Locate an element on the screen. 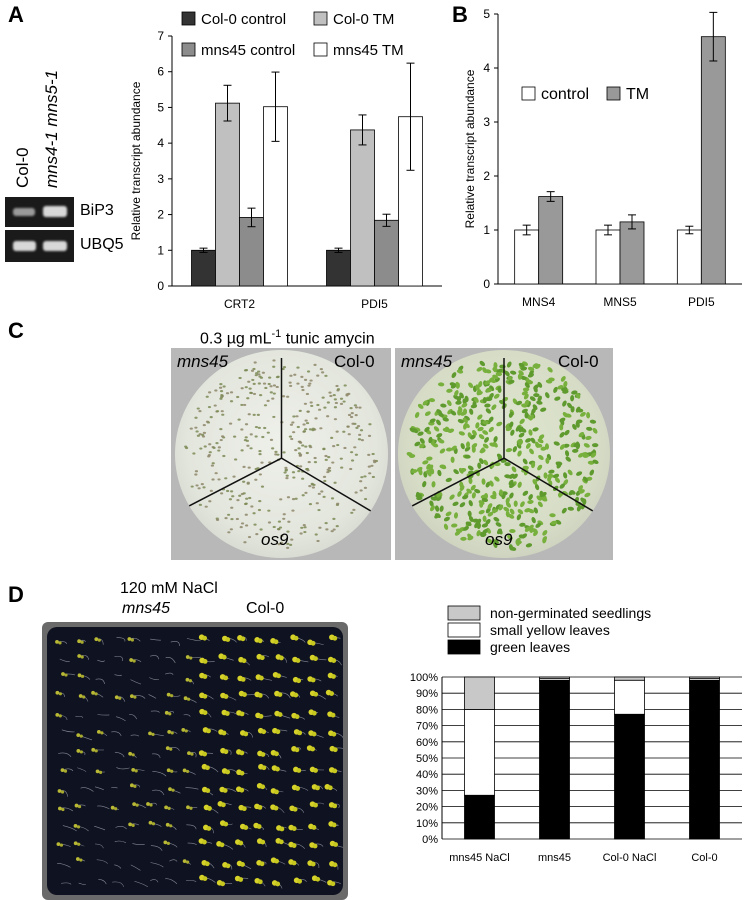  x-tick-label: CRT2 is located at coordinates (239, 304).